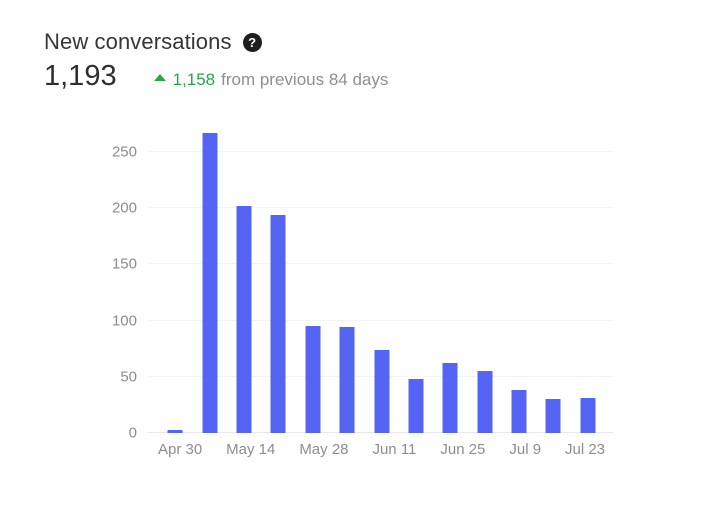  I want to click on x-tick-label: Jul 9, so click(525, 449).